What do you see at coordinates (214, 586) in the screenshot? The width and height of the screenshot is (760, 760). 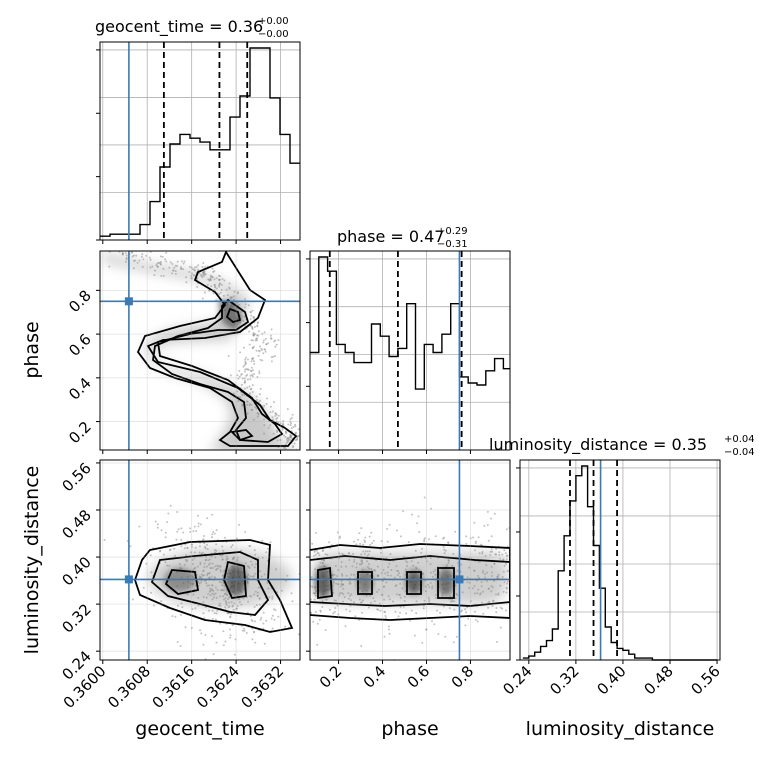 I see `contour-outer-geocent-time-luminosity` at bounding box center [214, 586].